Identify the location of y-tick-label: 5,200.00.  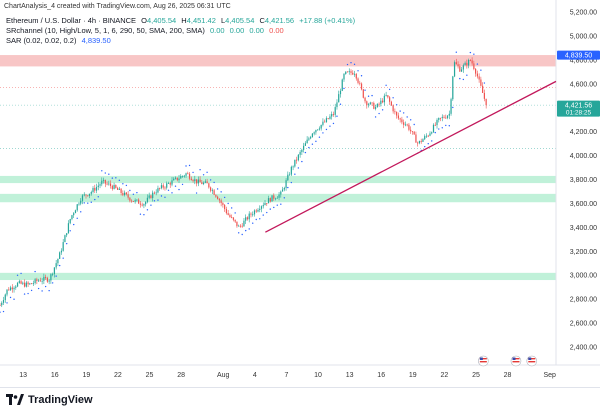
(583, 12).